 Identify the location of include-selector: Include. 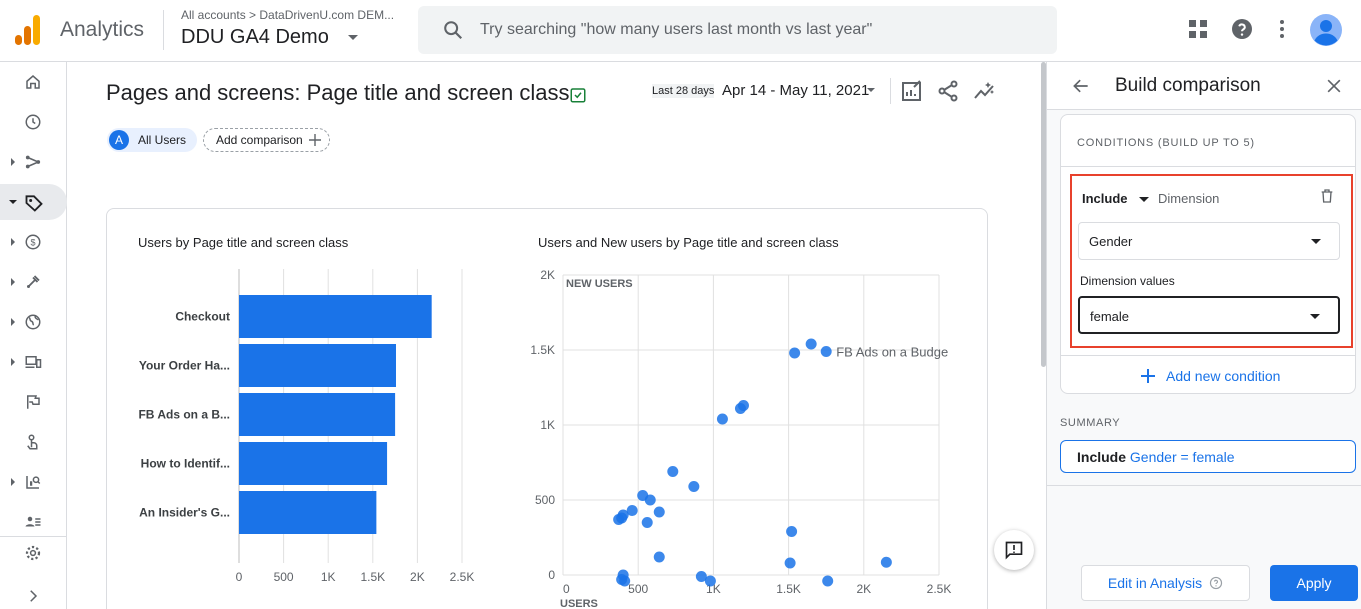
(1105, 198).